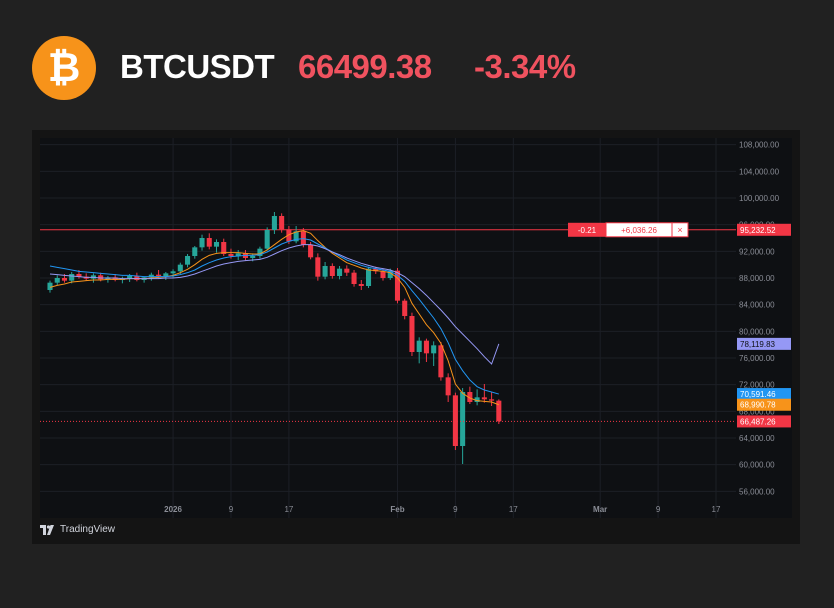 The height and width of the screenshot is (608, 834). Describe the element at coordinates (757, 305) in the screenshot. I see `y-tick-label: 84,000.00` at that location.